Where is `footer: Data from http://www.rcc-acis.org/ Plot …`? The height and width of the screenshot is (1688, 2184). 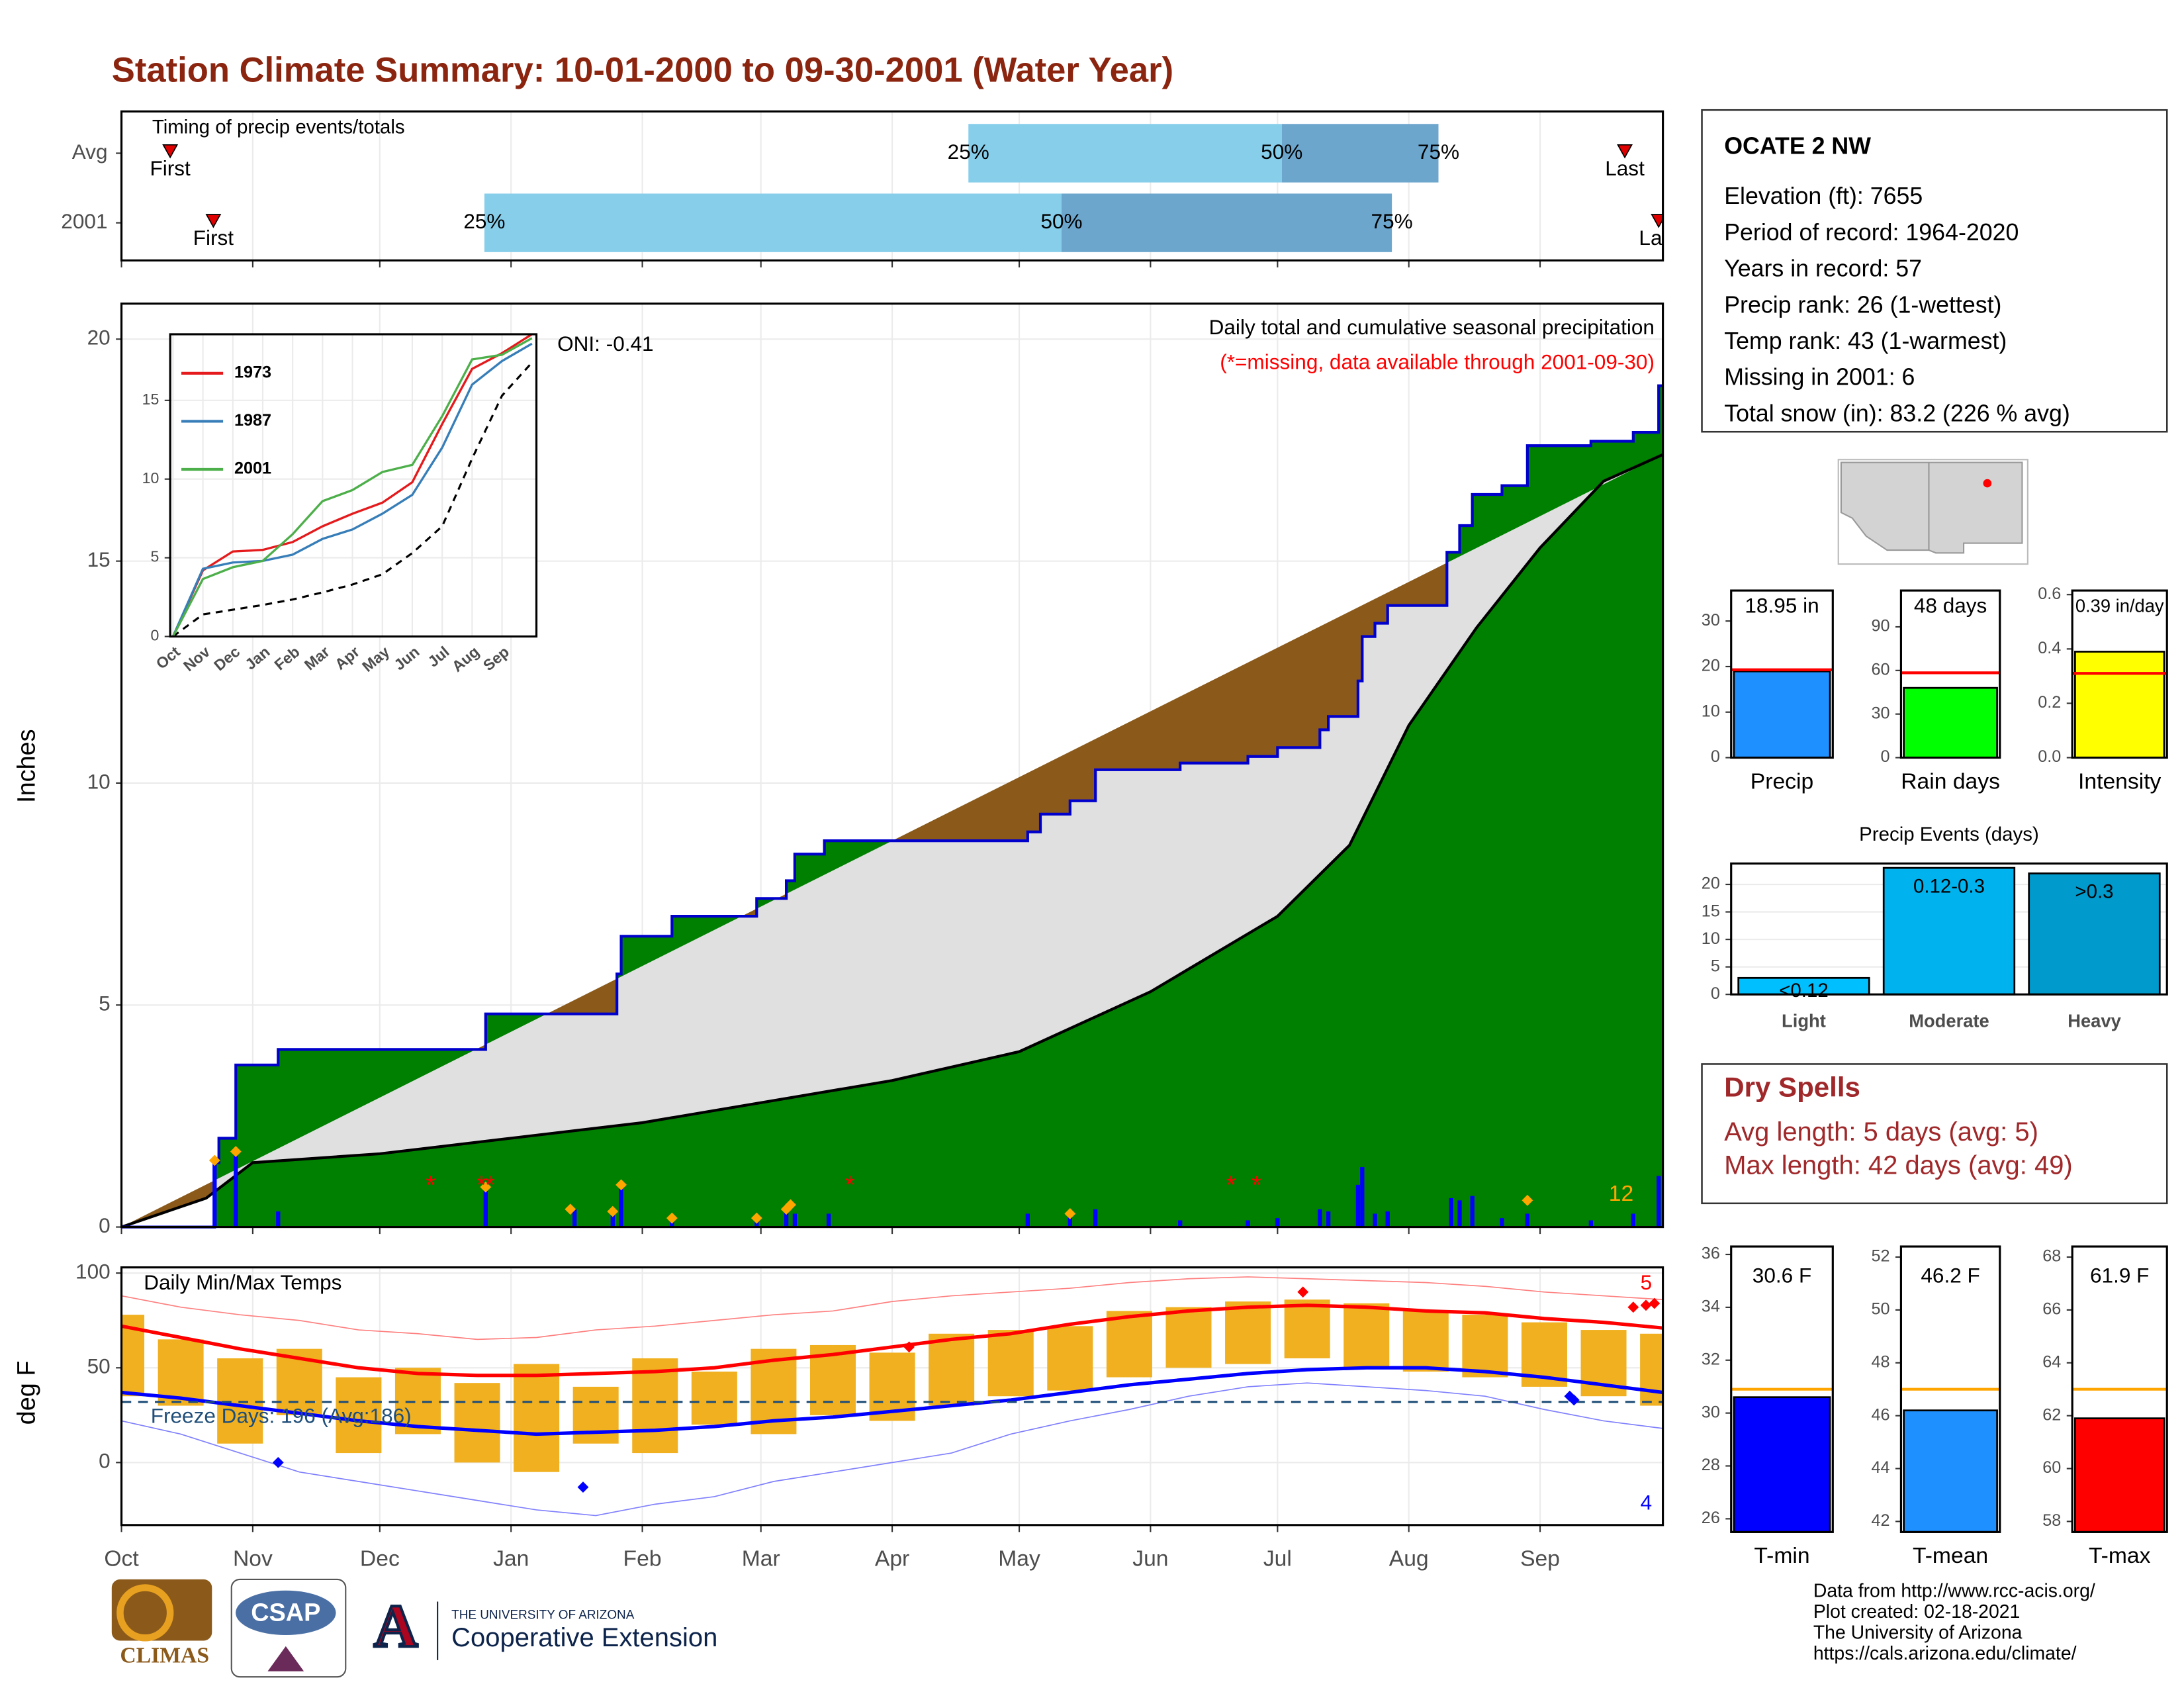
footer: Data from http://www.rcc-acis.org/ Plot … is located at coordinates (1954, 1622).